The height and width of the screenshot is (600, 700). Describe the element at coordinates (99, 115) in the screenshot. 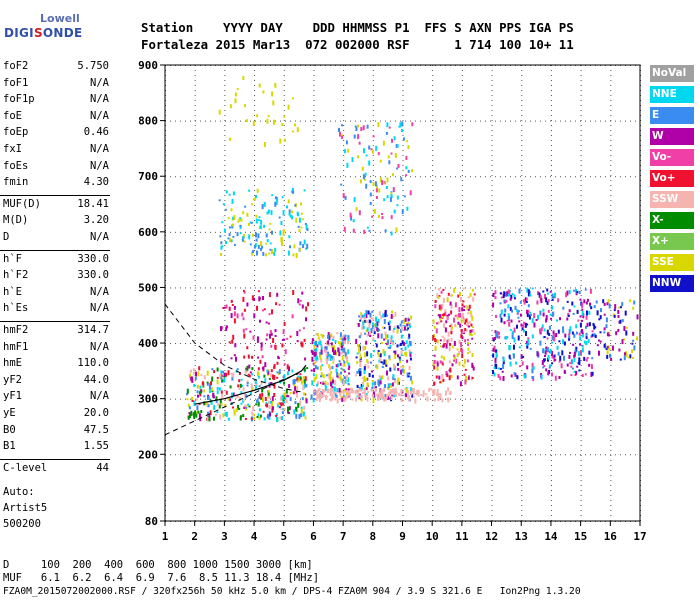

I see `param-value: N/A` at that location.